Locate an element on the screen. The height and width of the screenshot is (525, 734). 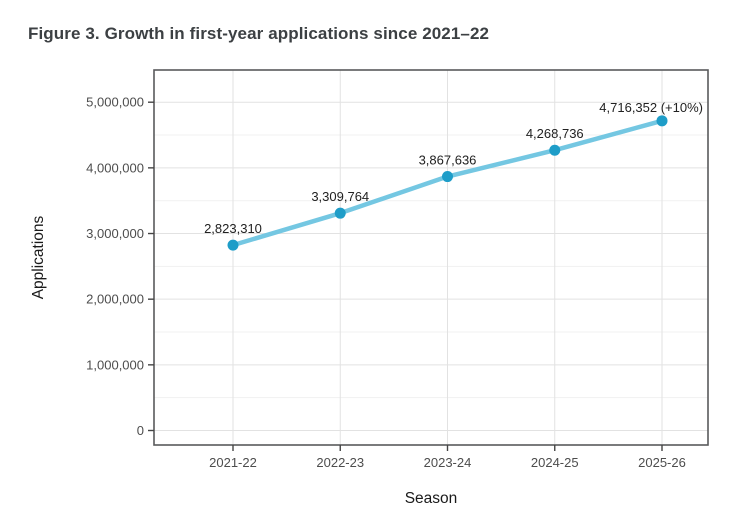
data-point-label: 4,268,736 is located at coordinates (555, 133).